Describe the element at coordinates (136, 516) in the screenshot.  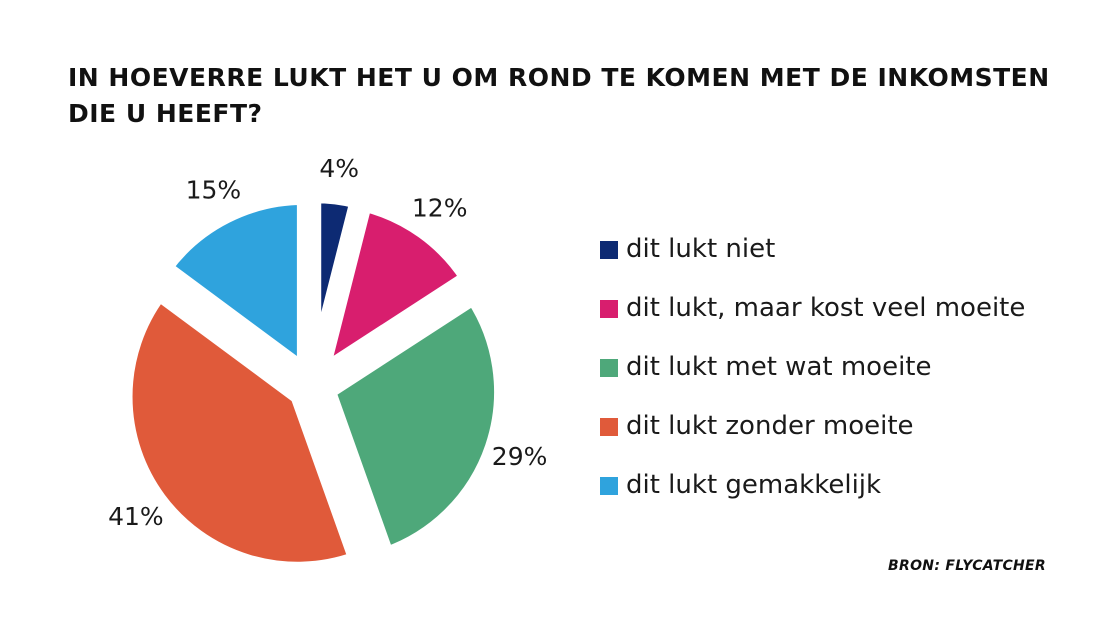
I see `data-label-dit-lukt-zonder-moeite: 41%` at that location.